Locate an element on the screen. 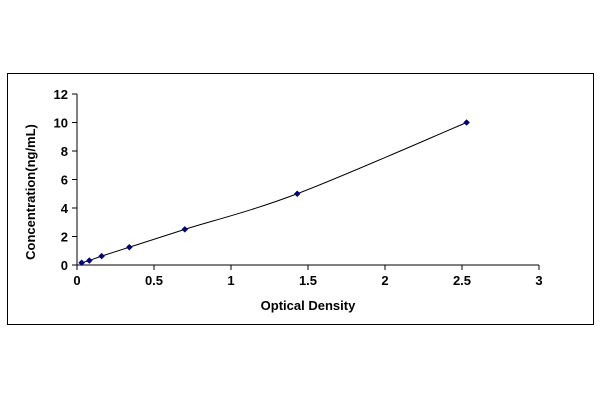  x-tick-label: 2 is located at coordinates (384, 280).